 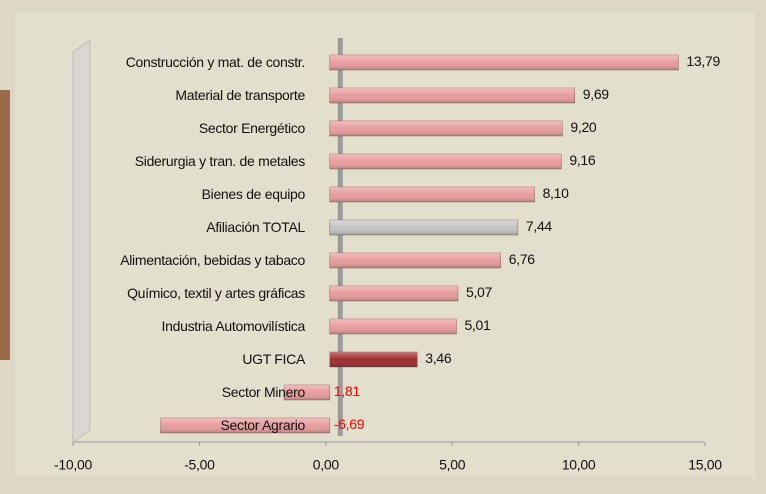 I want to click on value-label: 7,44, so click(x=539, y=226).